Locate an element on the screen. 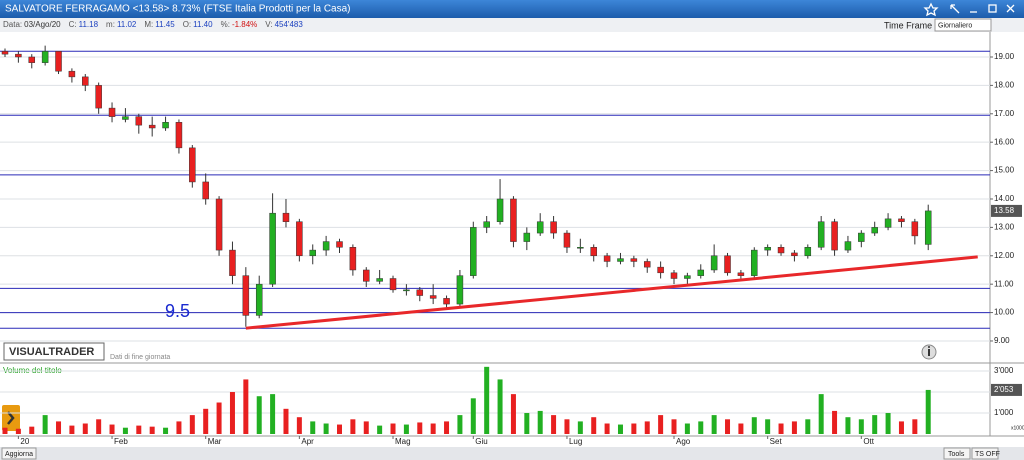 Image resolution: width=1024 pixels, height=460 pixels. y-tick-label: 16.00 is located at coordinates (1004, 141).